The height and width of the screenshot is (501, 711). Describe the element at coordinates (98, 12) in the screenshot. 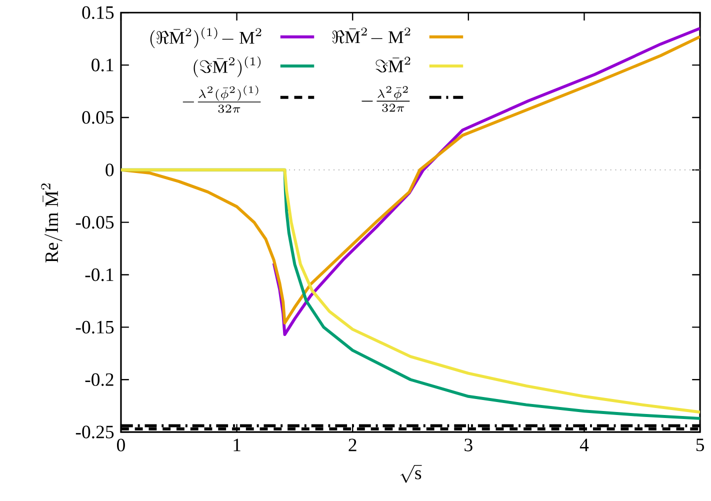

I see `y-tick-label: 0.15` at that location.